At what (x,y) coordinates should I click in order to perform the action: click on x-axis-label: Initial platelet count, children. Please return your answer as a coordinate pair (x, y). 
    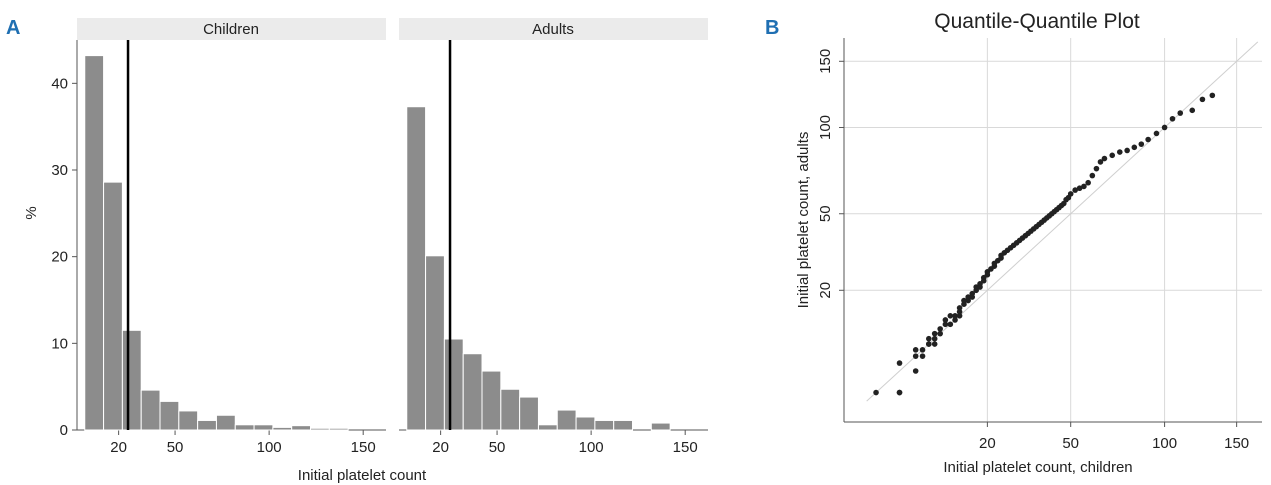
    Looking at the image, I should click on (1037, 467).